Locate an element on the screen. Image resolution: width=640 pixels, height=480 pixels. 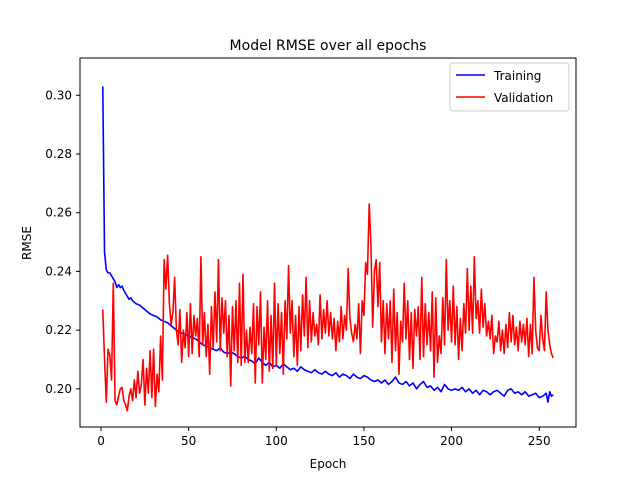
legend-label-training: Training is located at coordinates (517, 76).